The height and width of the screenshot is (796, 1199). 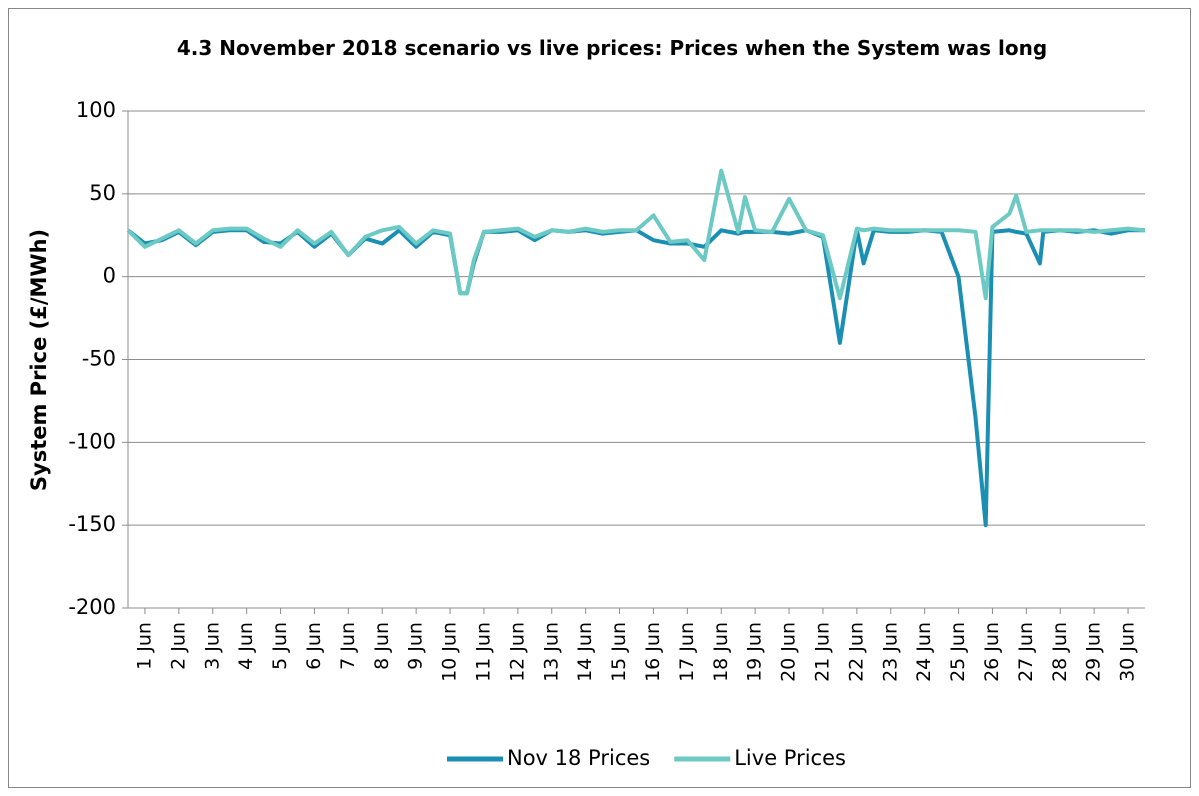 What do you see at coordinates (517, 652) in the screenshot?
I see `x-tick-label: 12 Jun` at bounding box center [517, 652].